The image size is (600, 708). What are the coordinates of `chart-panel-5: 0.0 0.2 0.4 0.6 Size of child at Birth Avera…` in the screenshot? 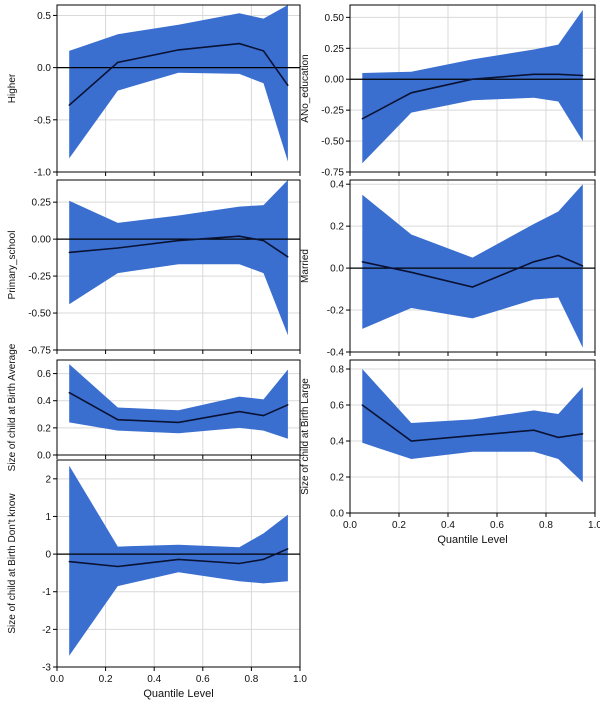 It's located at (154, 407).